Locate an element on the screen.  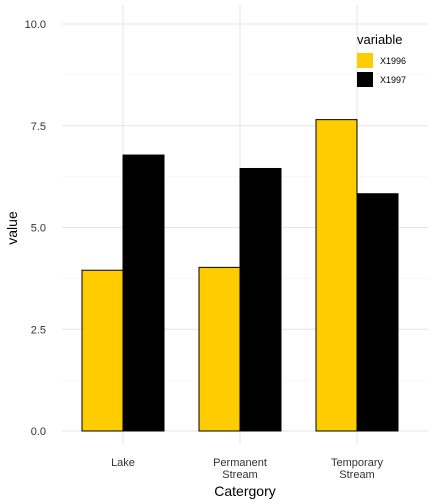
x-tick-label: Permanent Stream is located at coordinates (240, 469).